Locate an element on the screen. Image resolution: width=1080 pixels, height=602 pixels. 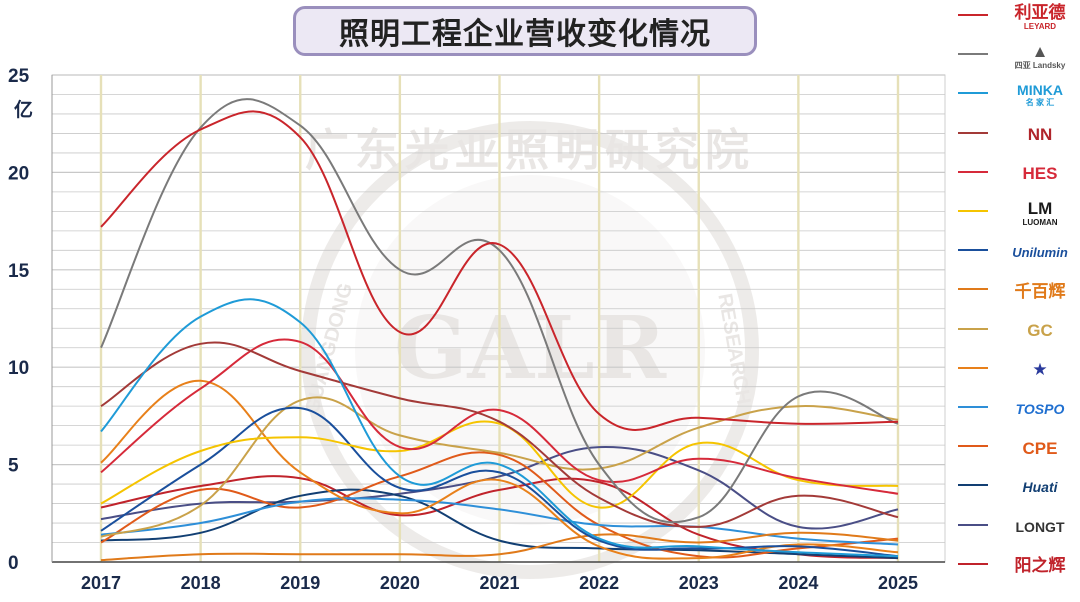
legend-item: 利亚德 LEYARD is located at coordinates (1015, 19).